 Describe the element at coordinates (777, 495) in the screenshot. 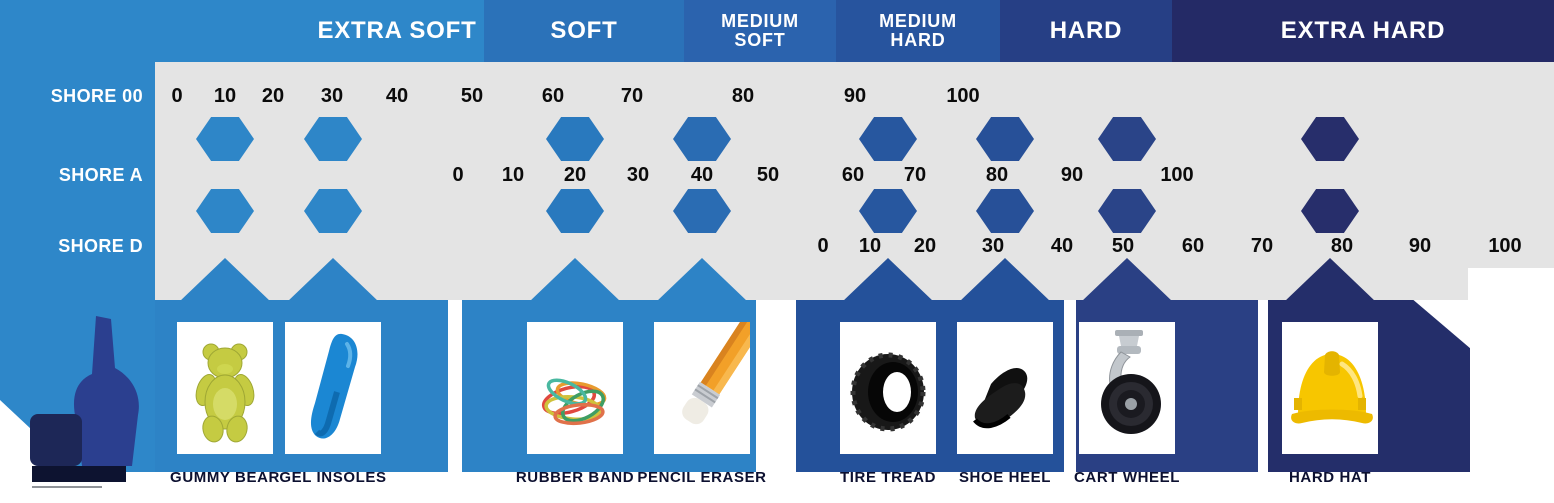

I see `bottom-crop-strip` at that location.